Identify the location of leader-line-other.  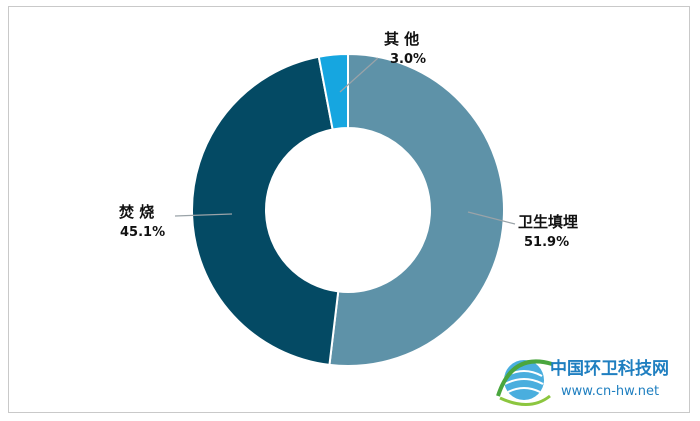
(359, 75).